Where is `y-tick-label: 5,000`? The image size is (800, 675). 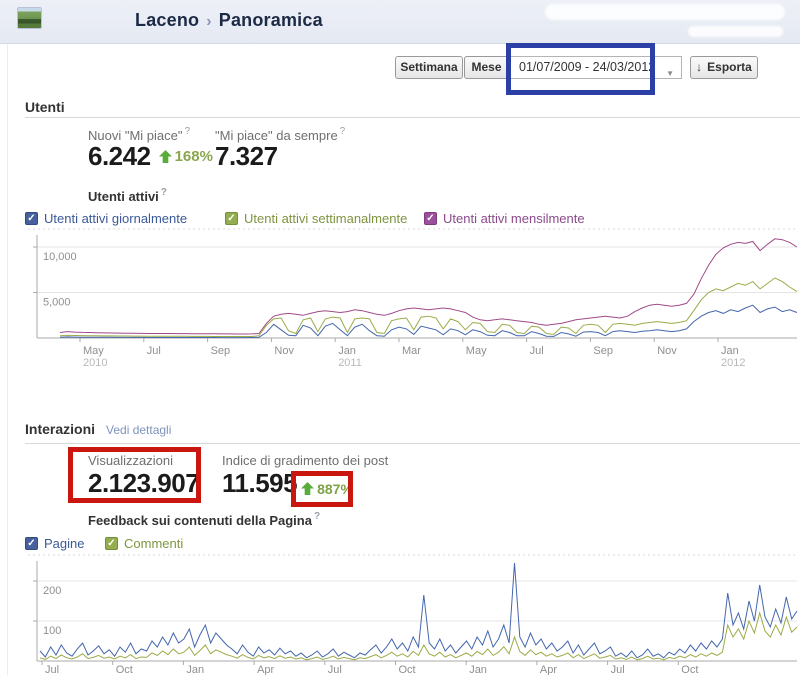
y-tick-label: 5,000 is located at coordinates (57, 303).